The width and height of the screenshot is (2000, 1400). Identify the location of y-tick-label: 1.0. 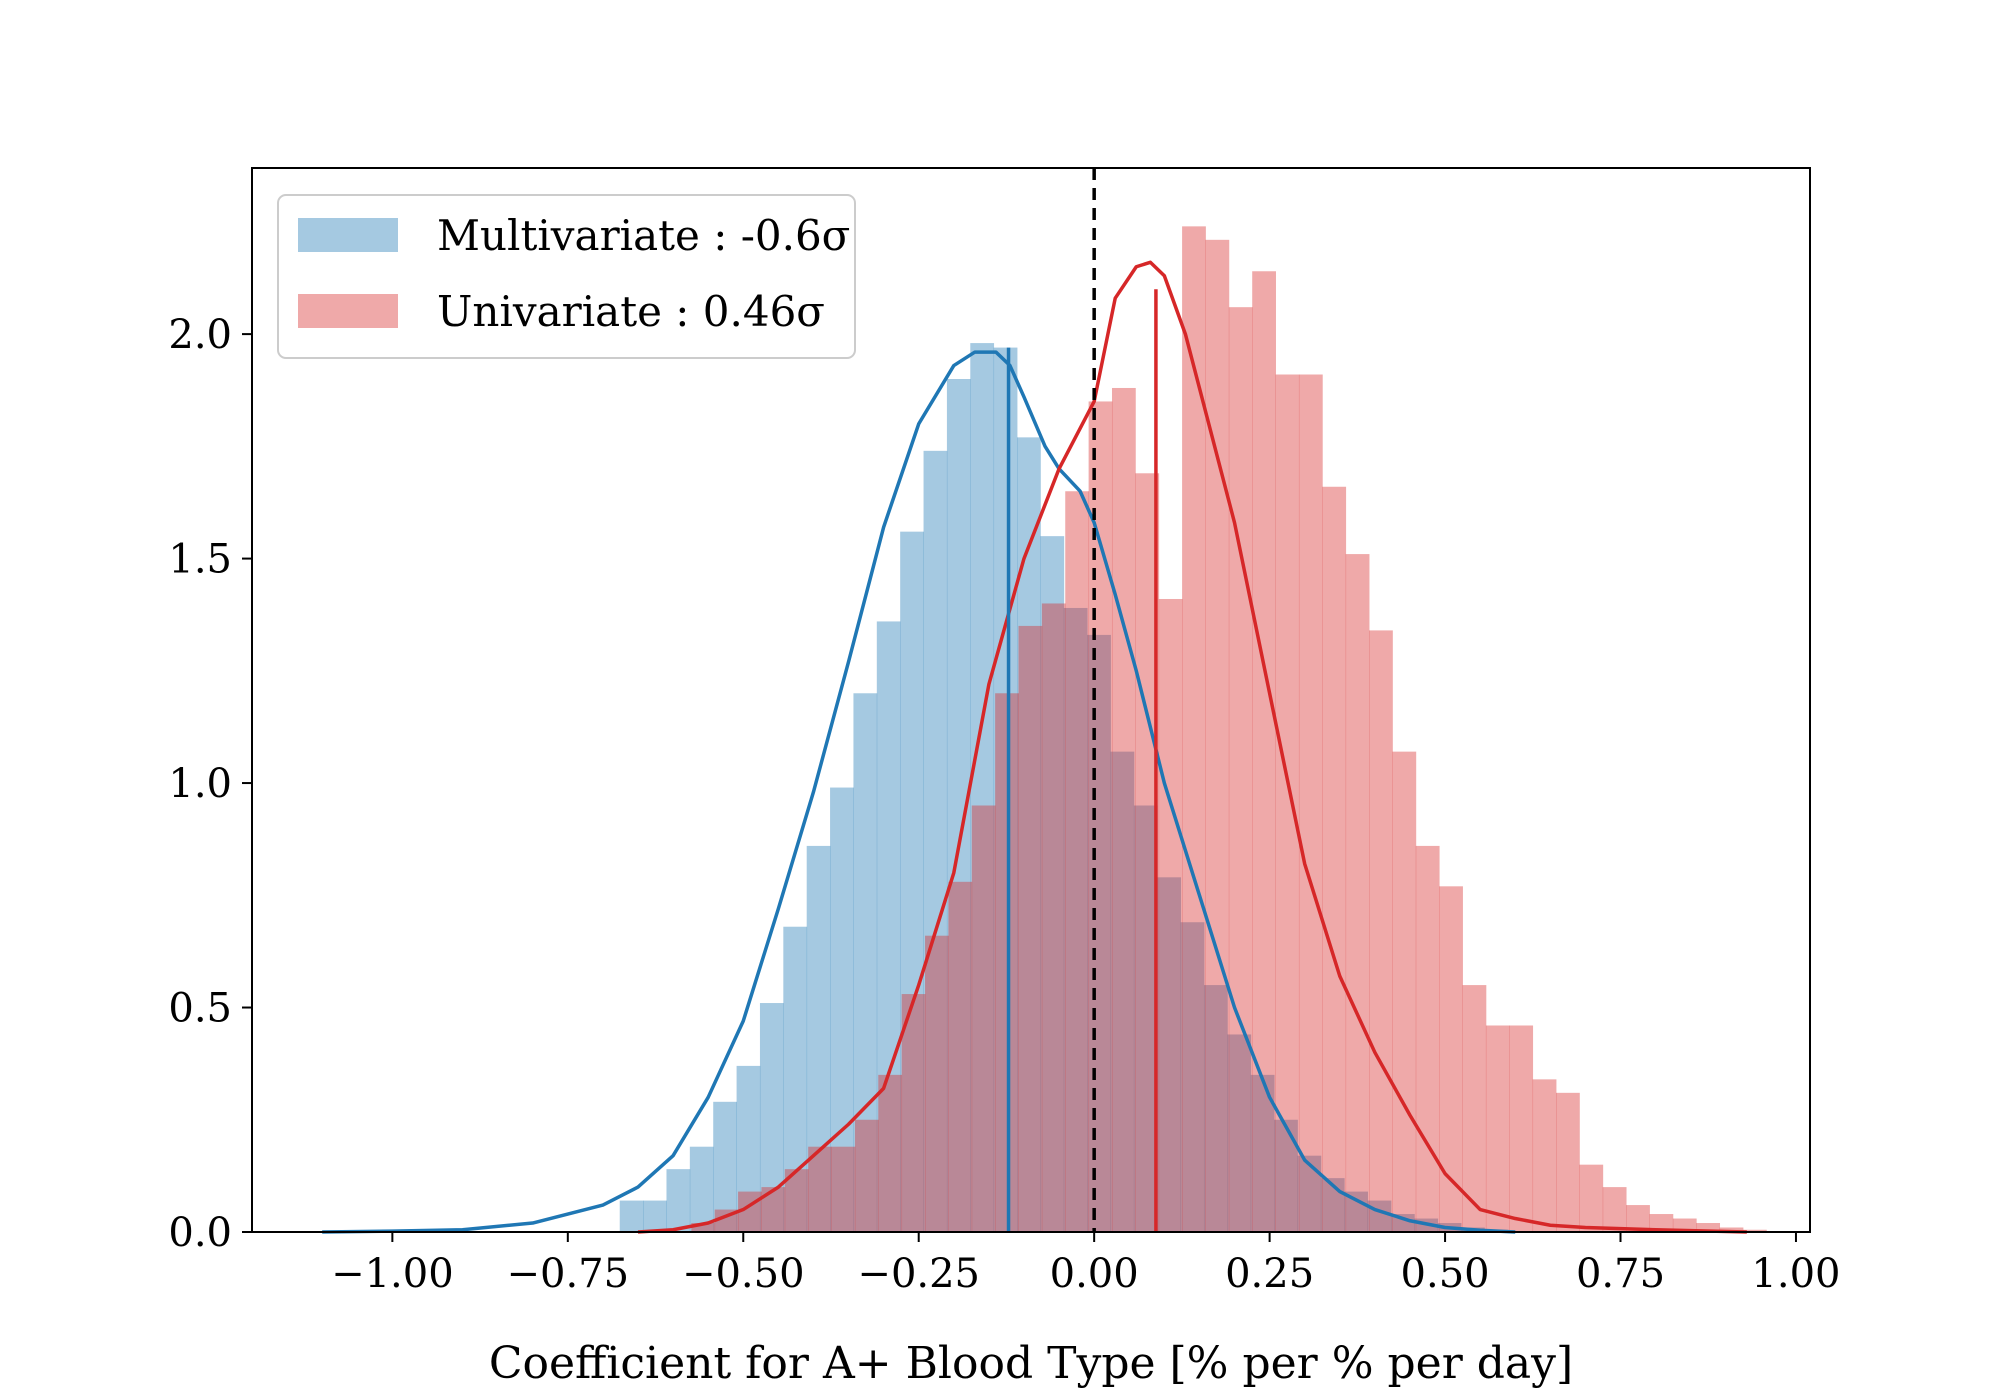
(200, 784).